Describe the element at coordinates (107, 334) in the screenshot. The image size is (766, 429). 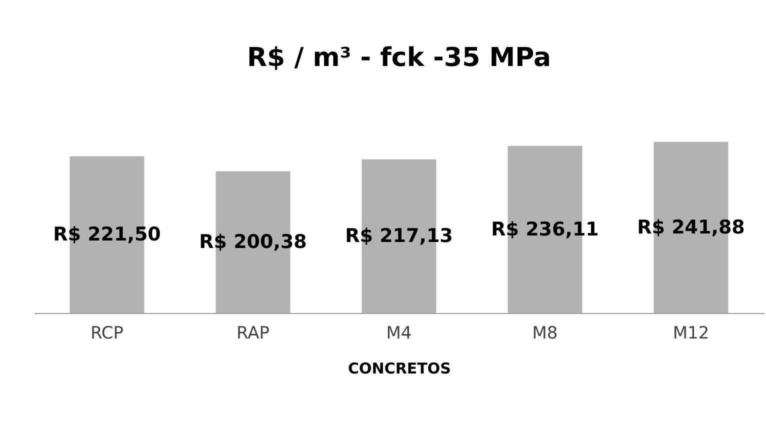
I see `x-tick-label: RCP` at that location.